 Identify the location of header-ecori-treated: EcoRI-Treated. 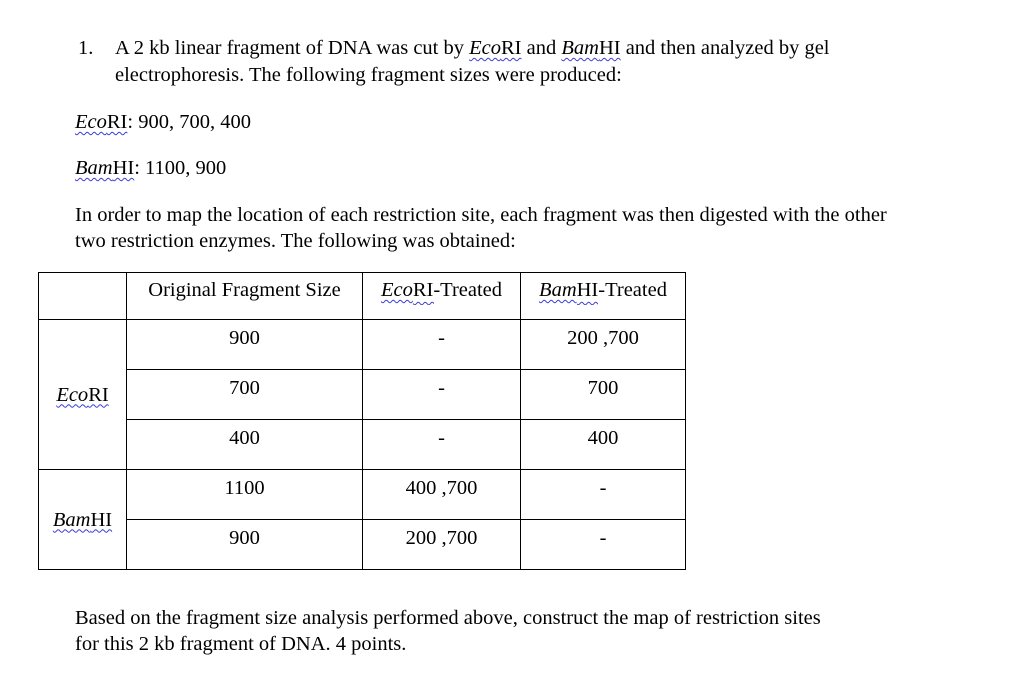
(441, 296).